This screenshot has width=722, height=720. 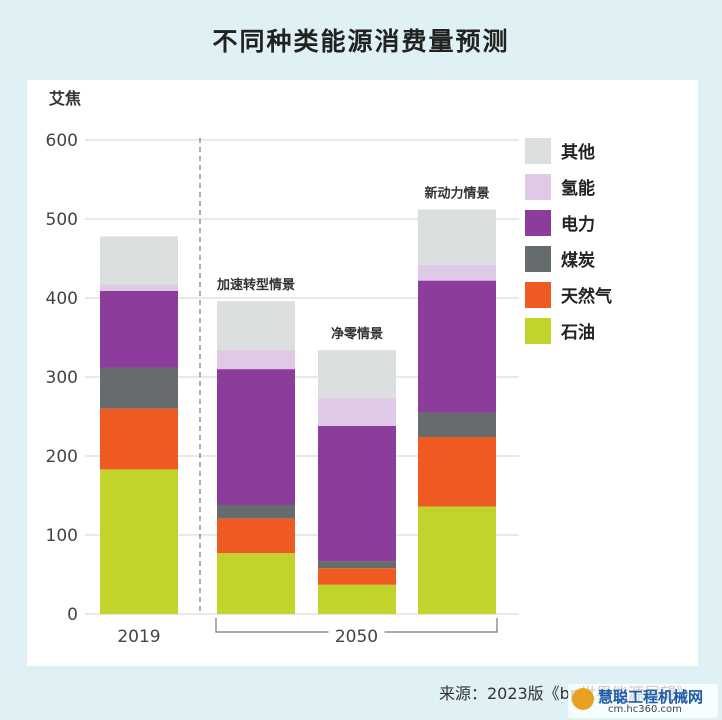 I want to click on chart-title: 不同种类能源消费量预测, so click(x=361, y=41).